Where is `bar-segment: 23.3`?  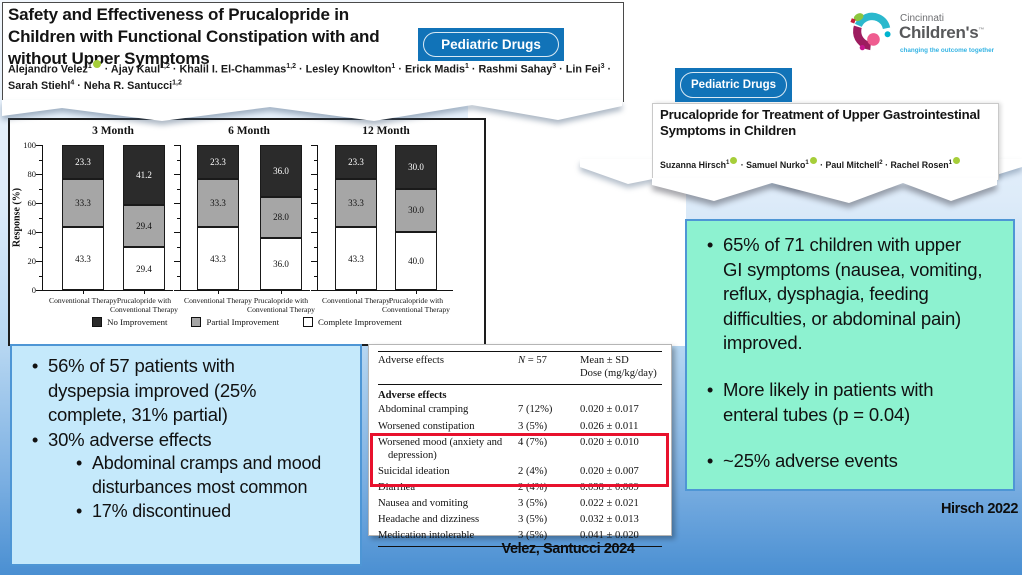 bar-segment: 23.3 is located at coordinates (218, 162).